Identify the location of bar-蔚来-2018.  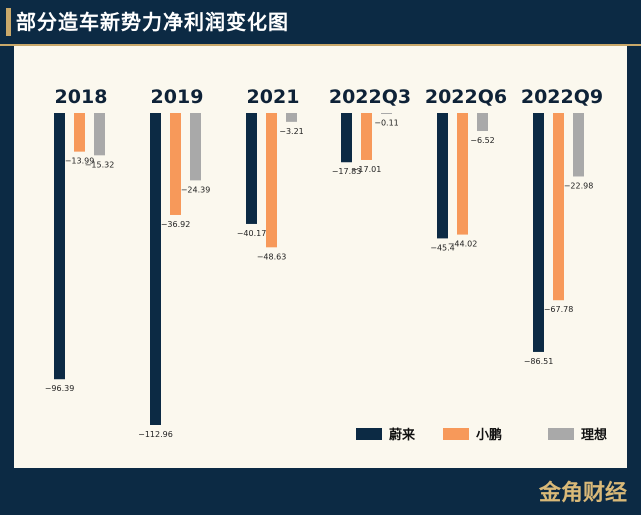
(59, 246).